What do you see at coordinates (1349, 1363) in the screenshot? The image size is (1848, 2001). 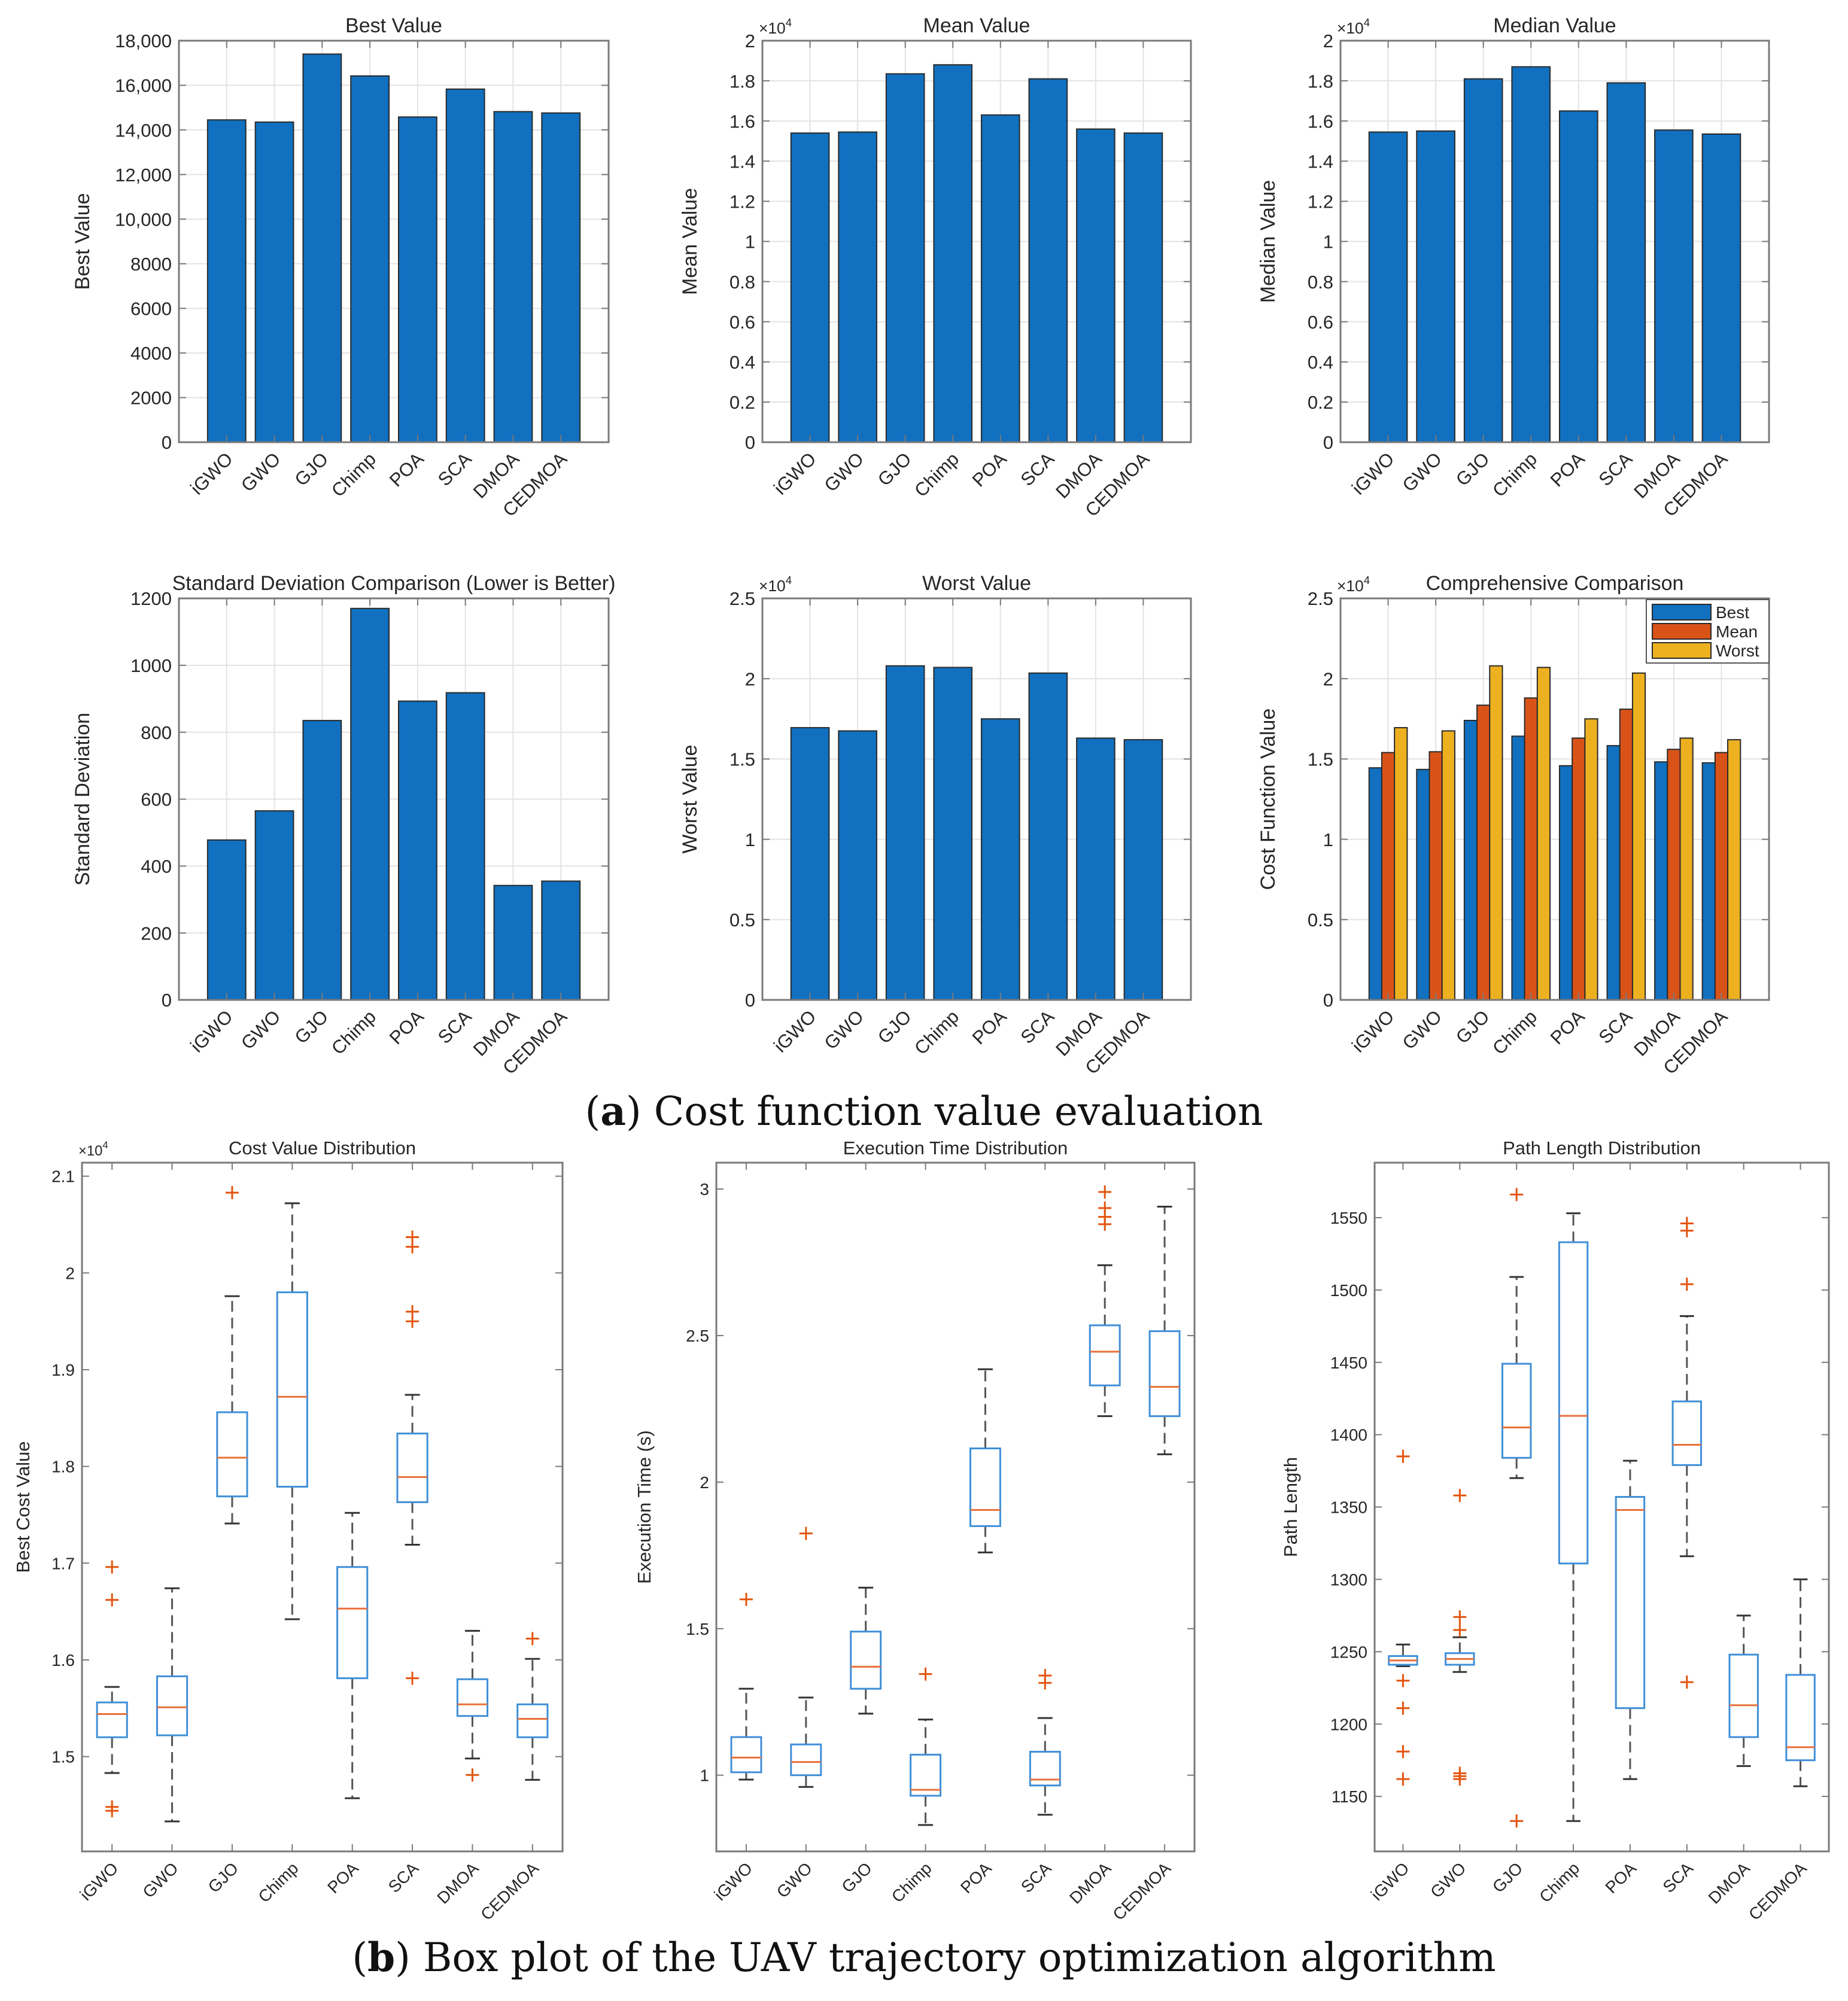 I see `y-tick-label: 1450` at bounding box center [1349, 1363].